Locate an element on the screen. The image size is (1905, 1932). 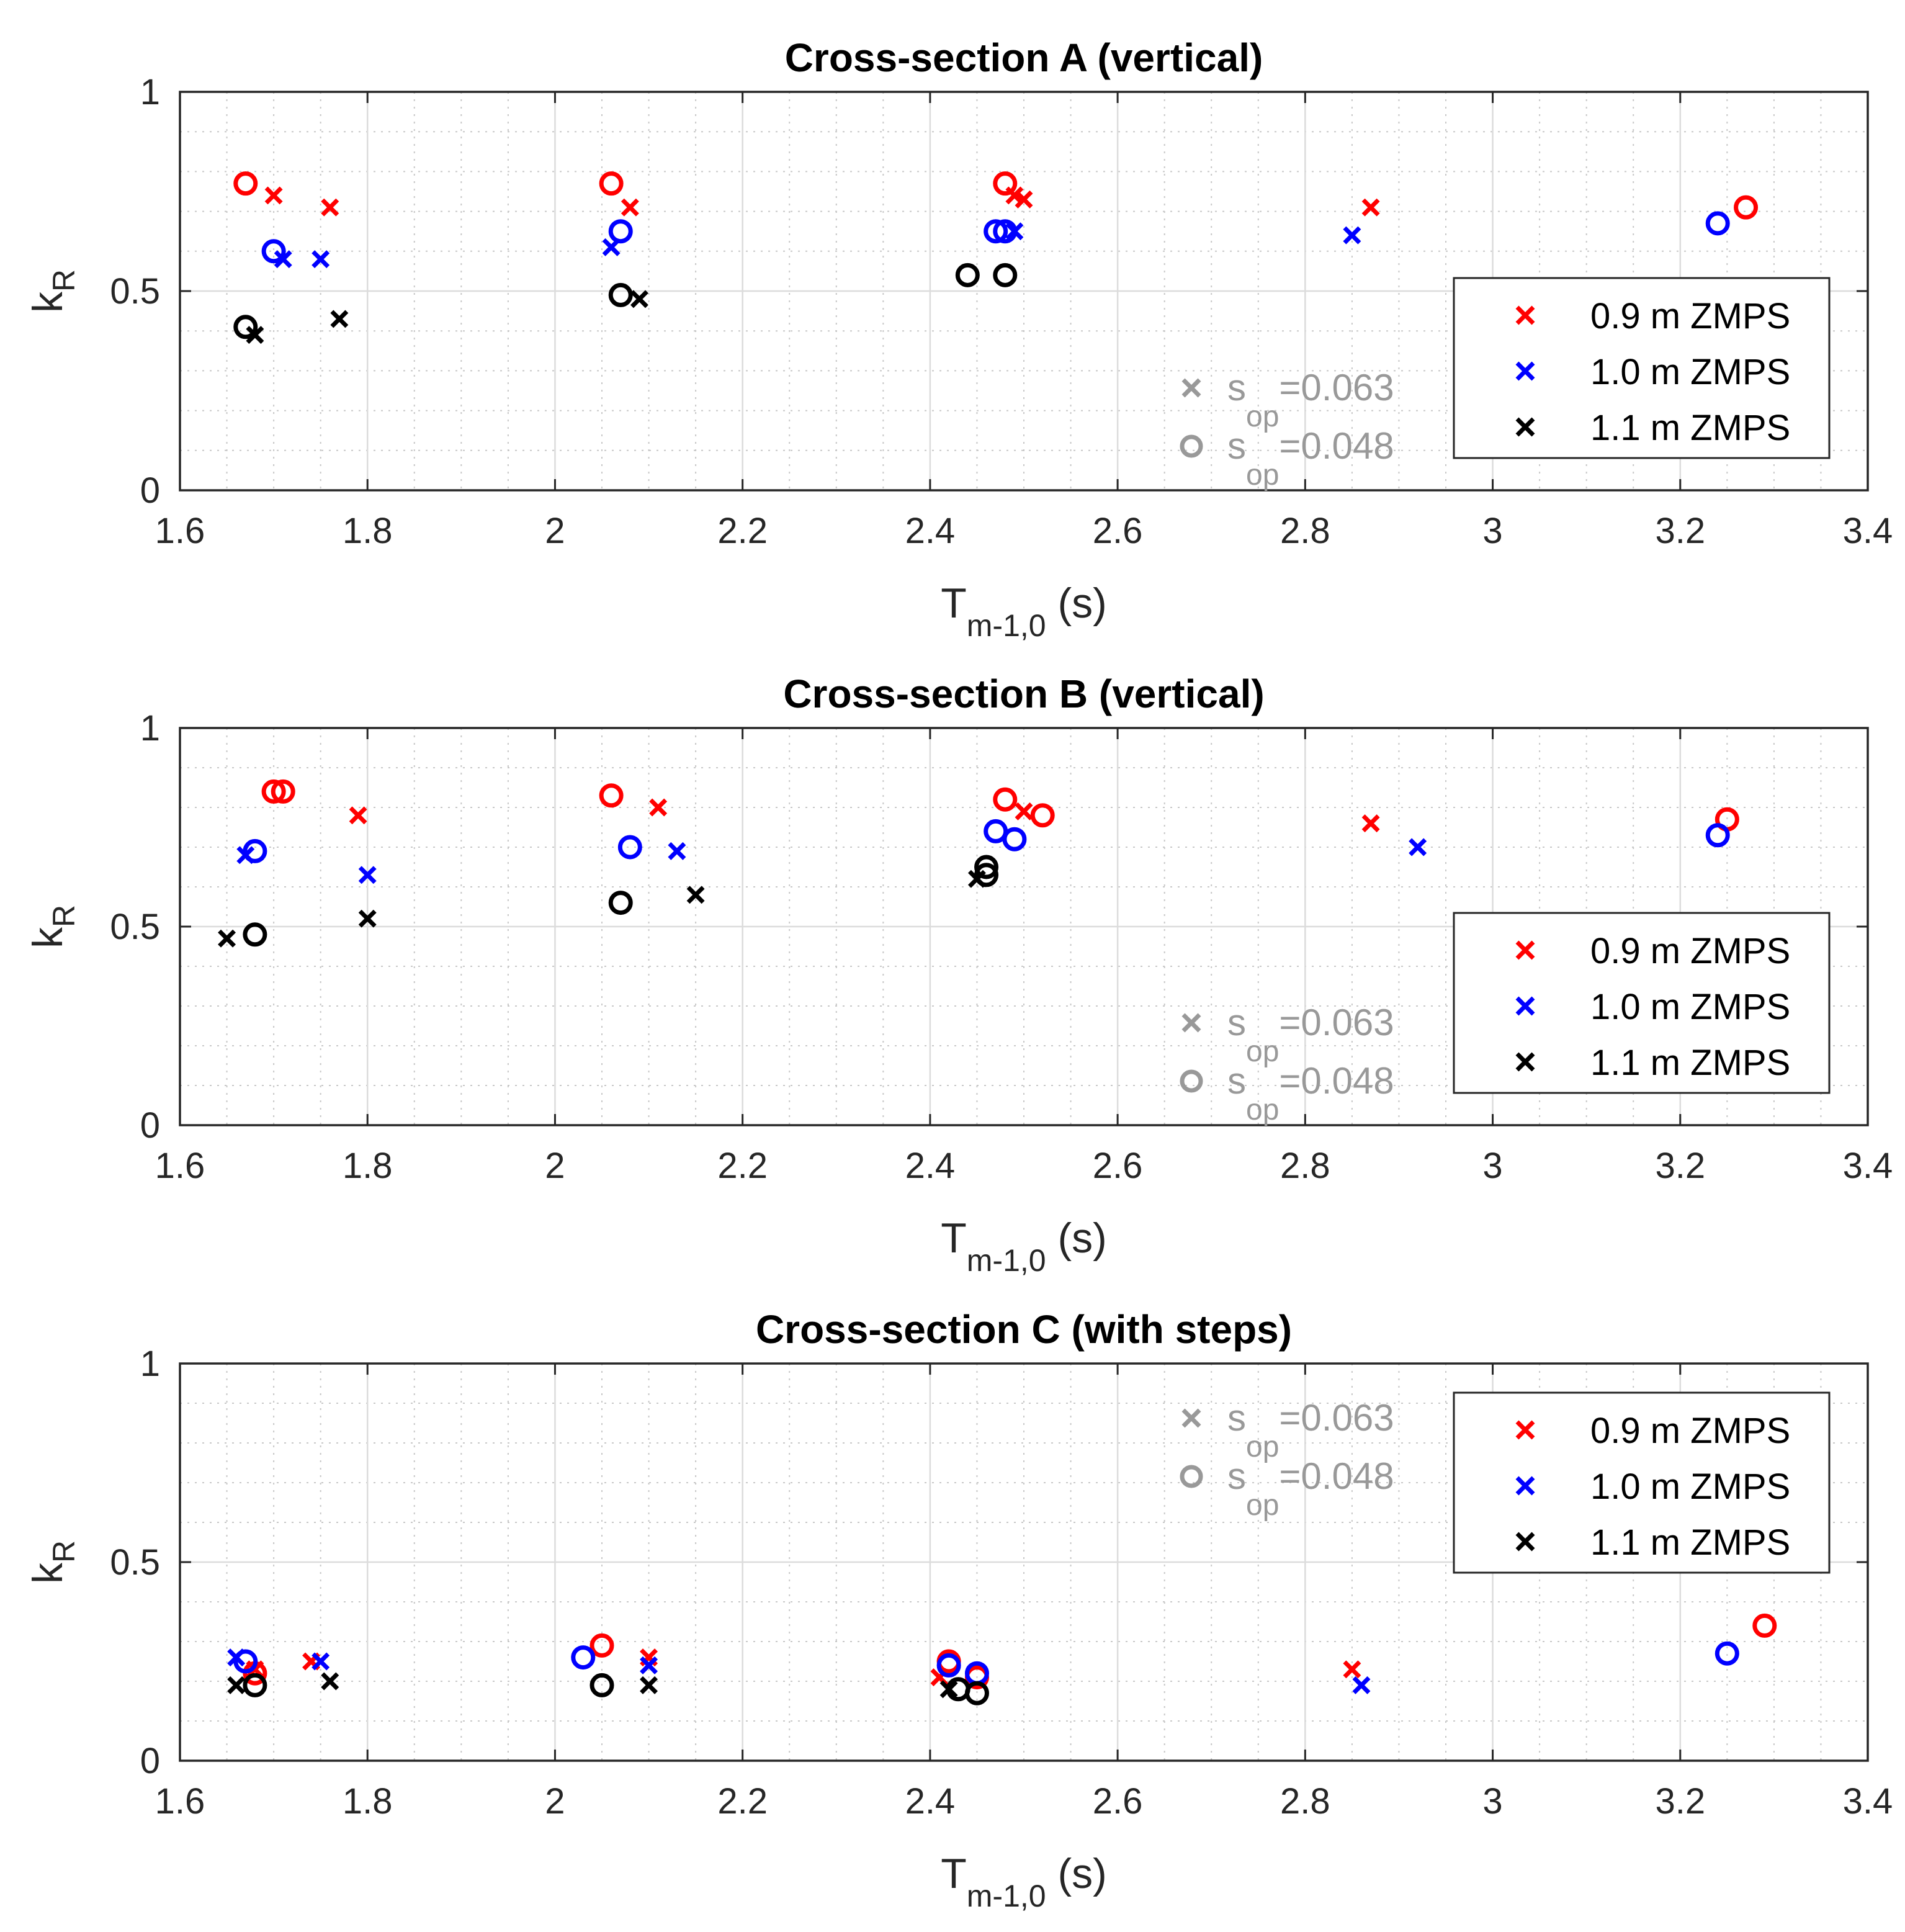
x-tick-label: 2.4 is located at coordinates (930, 1801).